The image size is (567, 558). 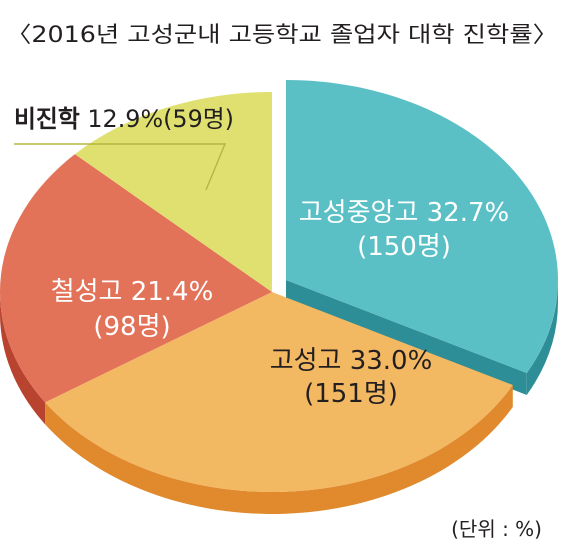 I want to click on non-entry-label: 비진학 12.9%(59명), so click(x=124, y=119).